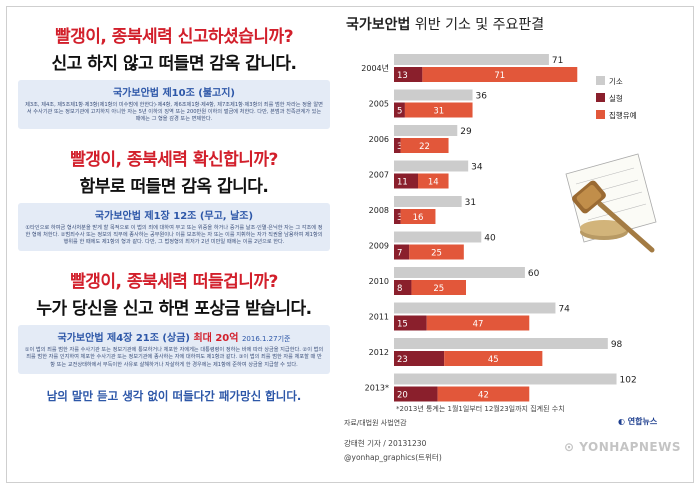 The image size is (700, 489). I want to click on yonhap-logo: ◐ 연합뉴스, so click(638, 421).